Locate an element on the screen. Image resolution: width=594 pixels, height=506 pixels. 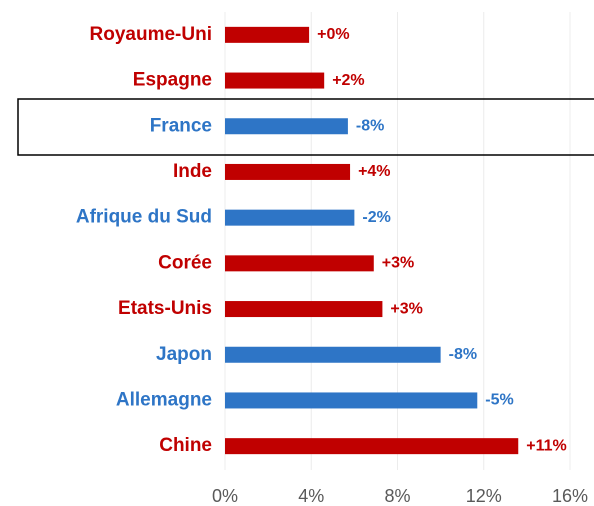
bar-annotation: +0% is located at coordinates (333, 34).